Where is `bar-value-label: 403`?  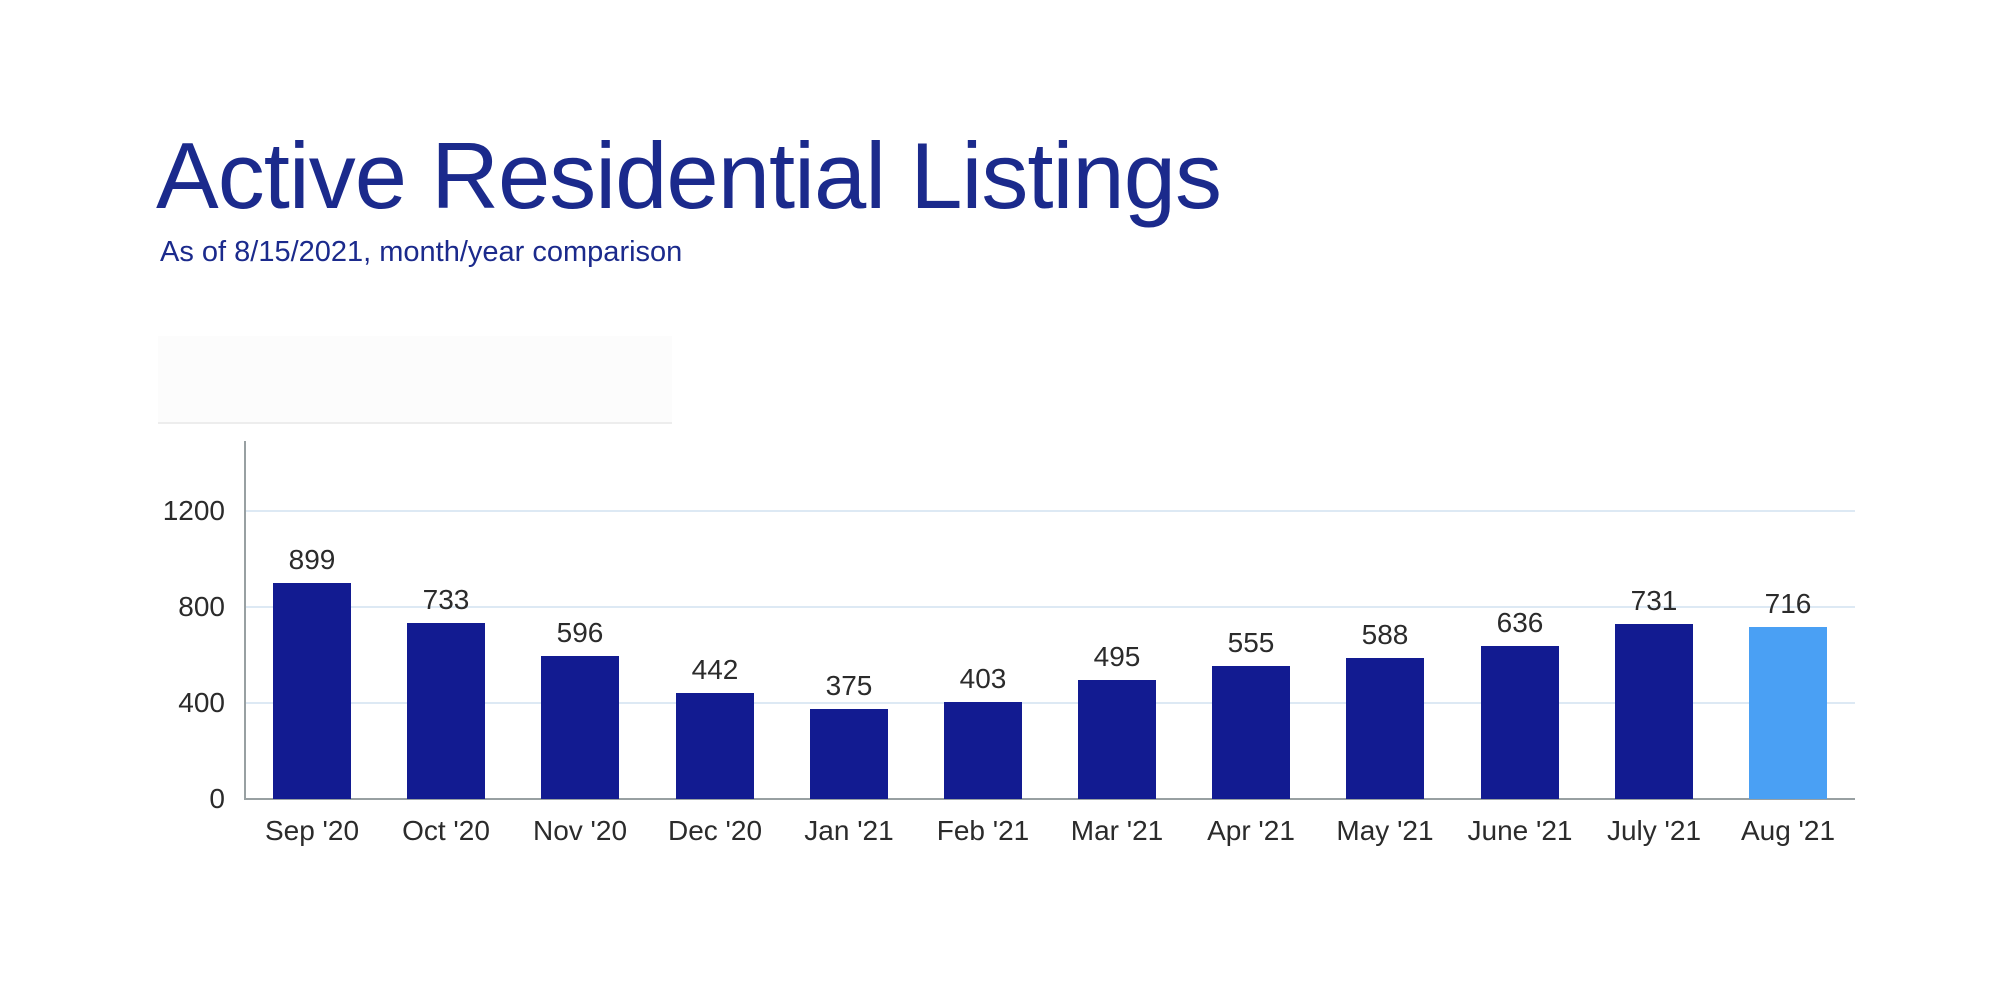 bar-value-label: 403 is located at coordinates (983, 678).